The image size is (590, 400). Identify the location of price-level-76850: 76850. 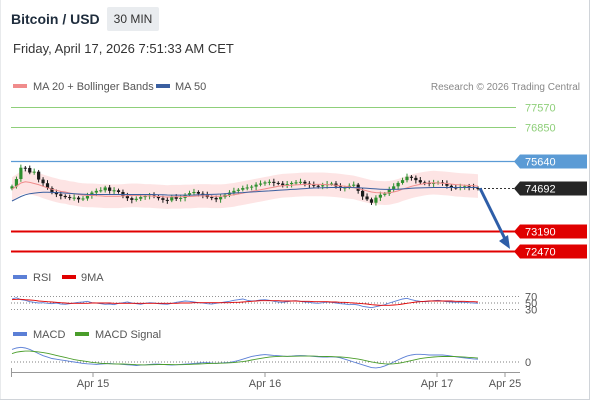
(283, 129).